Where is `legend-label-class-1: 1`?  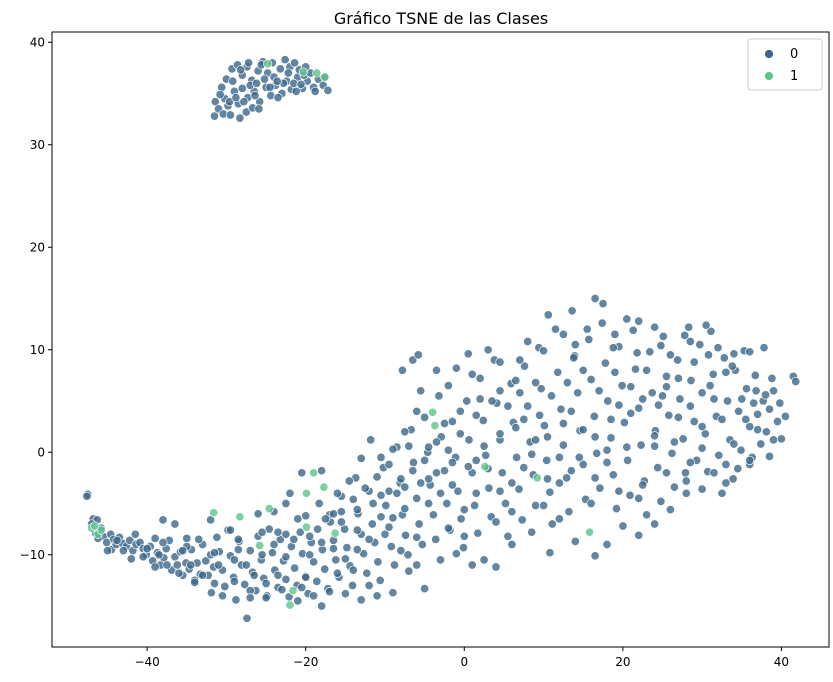 legend-label-class-1: 1 is located at coordinates (794, 76).